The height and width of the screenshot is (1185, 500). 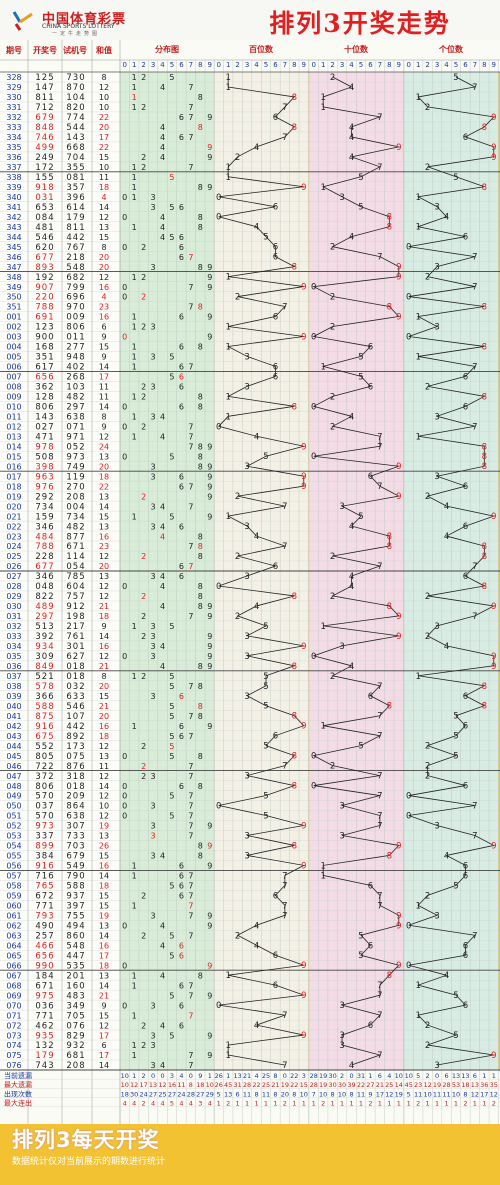 I want to click on trend-point-t: 1, so click(x=322, y=727).